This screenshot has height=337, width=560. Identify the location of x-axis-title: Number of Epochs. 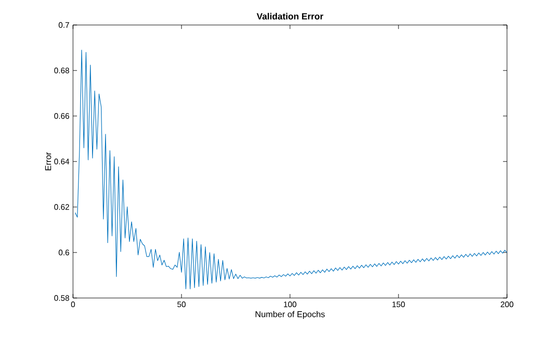
(290, 315).